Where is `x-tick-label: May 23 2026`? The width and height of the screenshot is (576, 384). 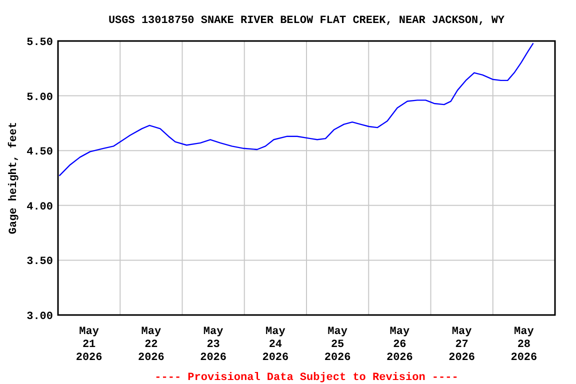
x-tick-label: May 23 2026 is located at coordinates (213, 345).